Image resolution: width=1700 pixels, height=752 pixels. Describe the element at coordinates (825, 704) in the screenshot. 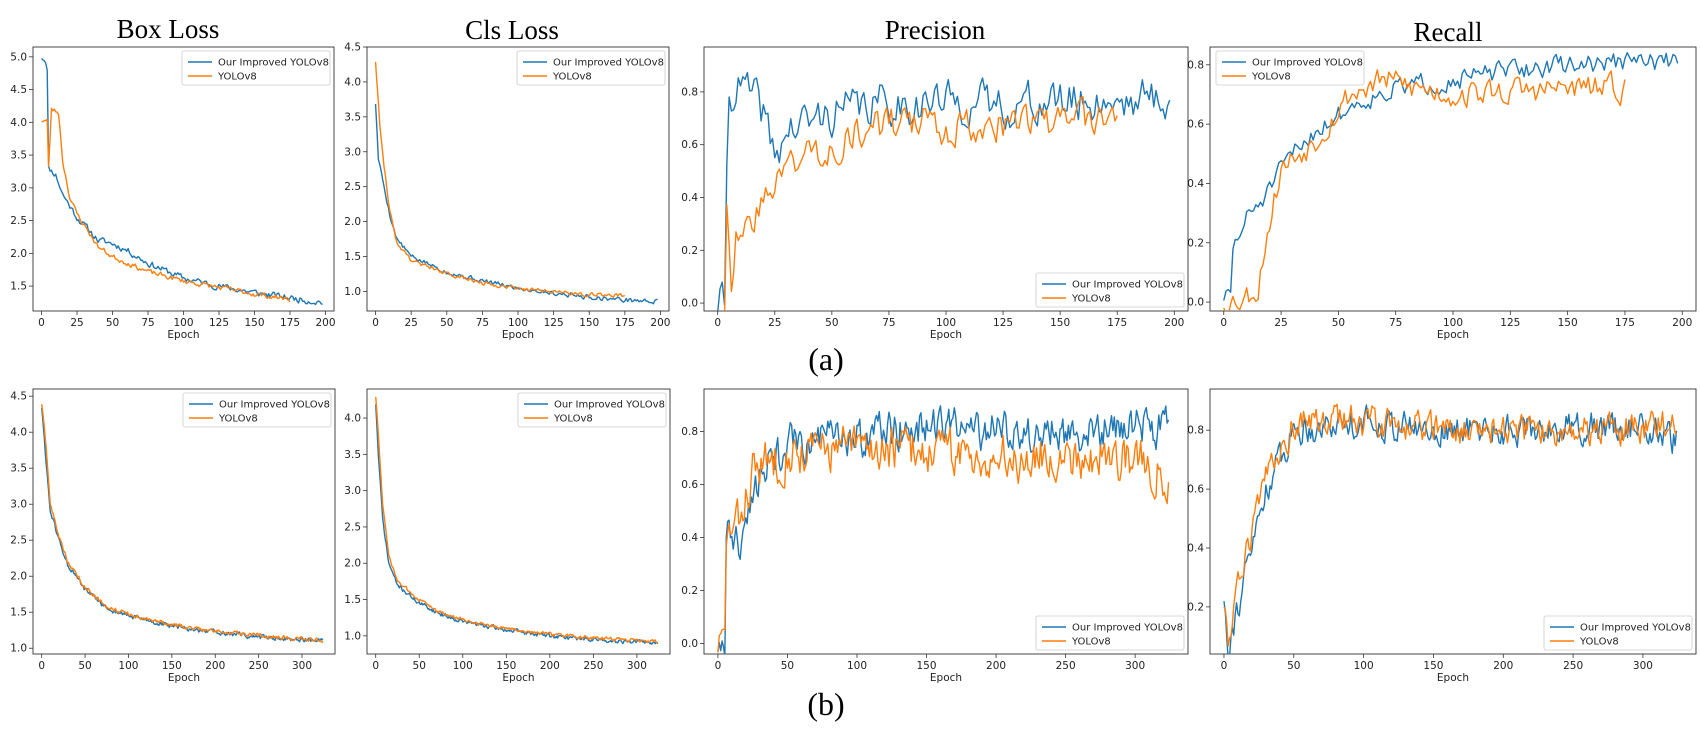

I see `row-label-b: (b)` at that location.